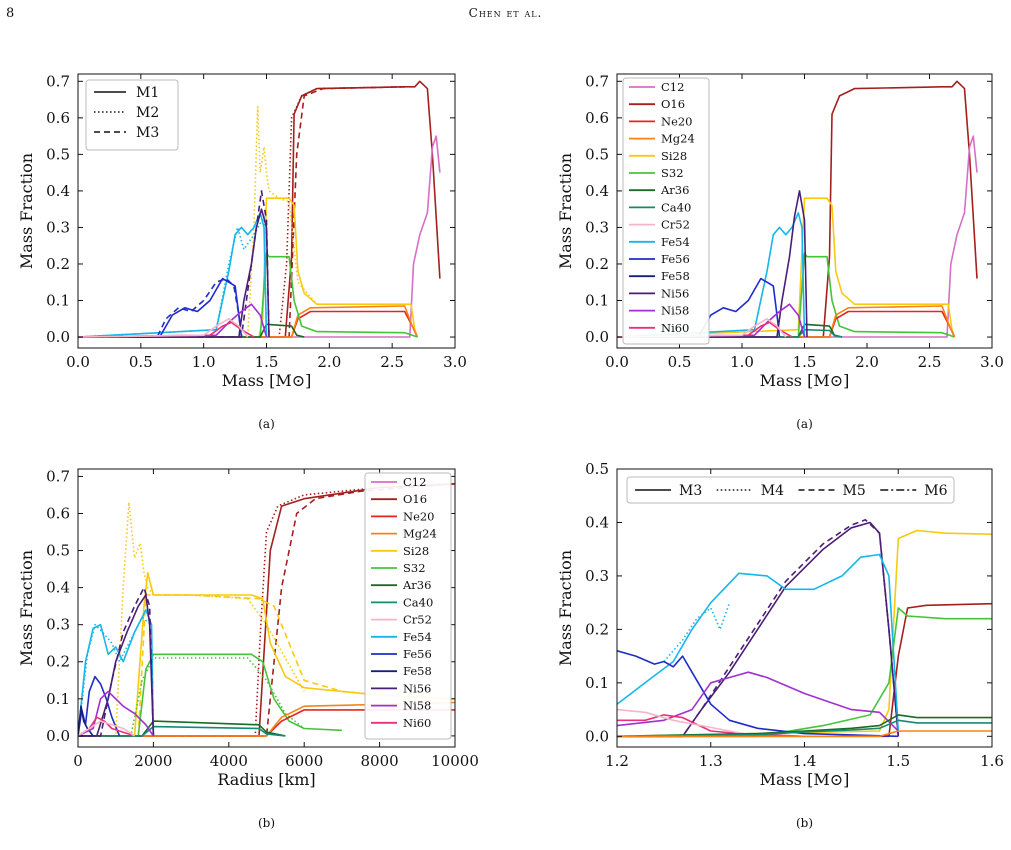 The height and width of the screenshot is (850, 1011). I want to click on legend-label: M6, so click(935, 491).